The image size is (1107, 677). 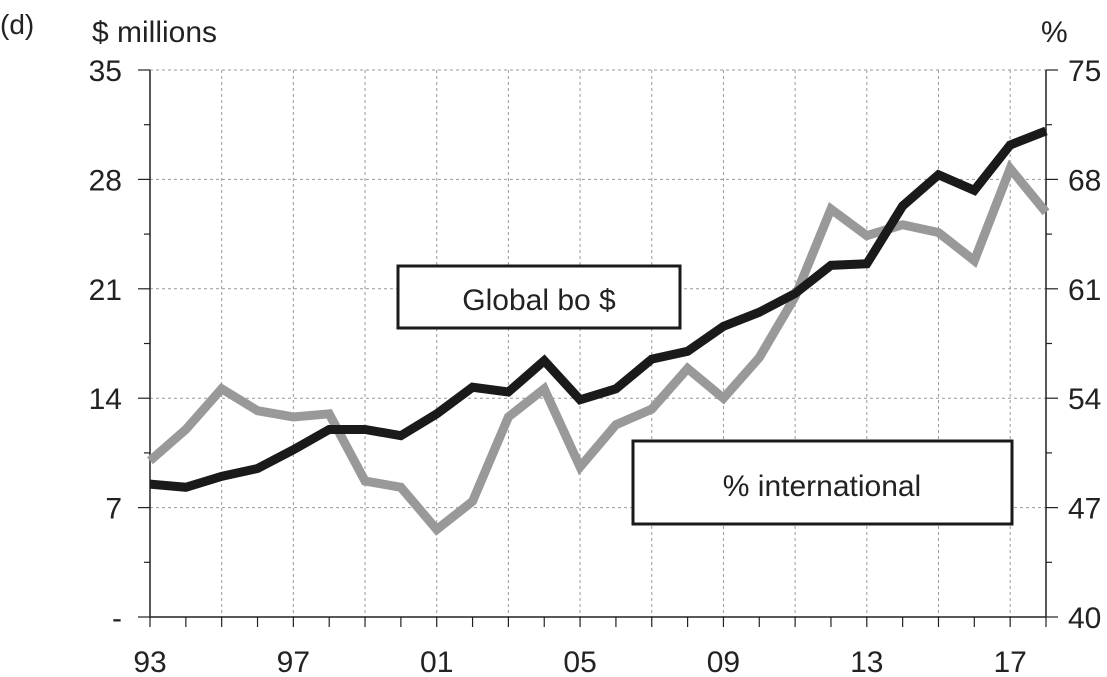 I want to click on left-y-tick-label: -, so click(x=117, y=618).